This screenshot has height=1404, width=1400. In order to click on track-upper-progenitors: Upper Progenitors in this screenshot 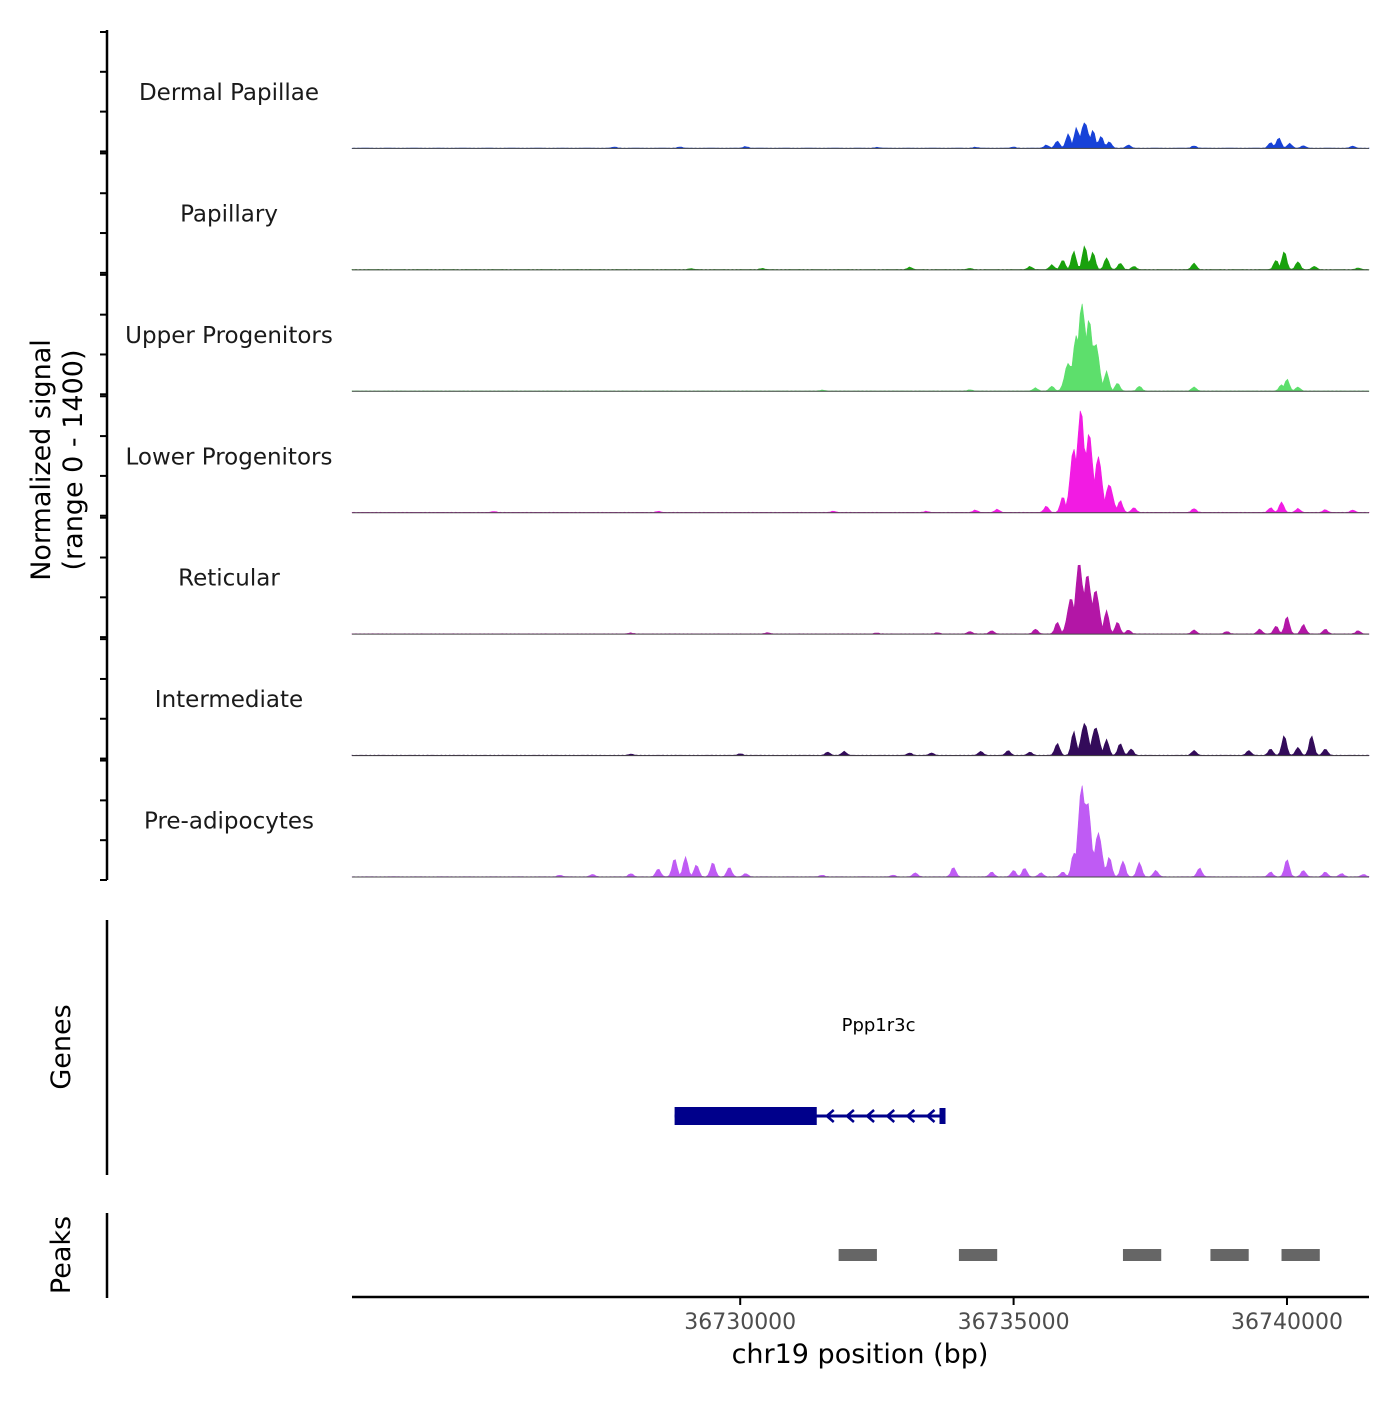, I will do `click(747, 347)`.